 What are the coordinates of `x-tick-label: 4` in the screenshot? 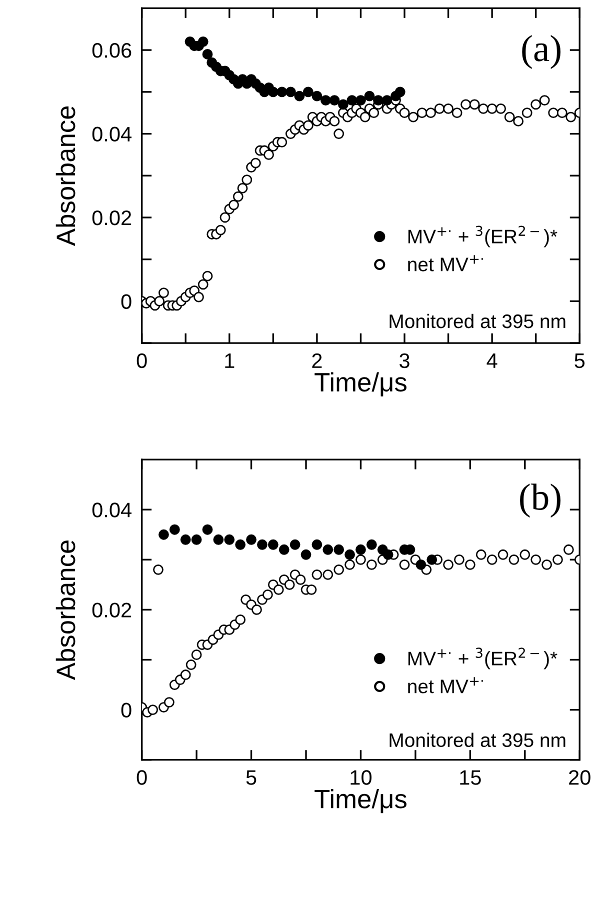 It's located at (492, 361).